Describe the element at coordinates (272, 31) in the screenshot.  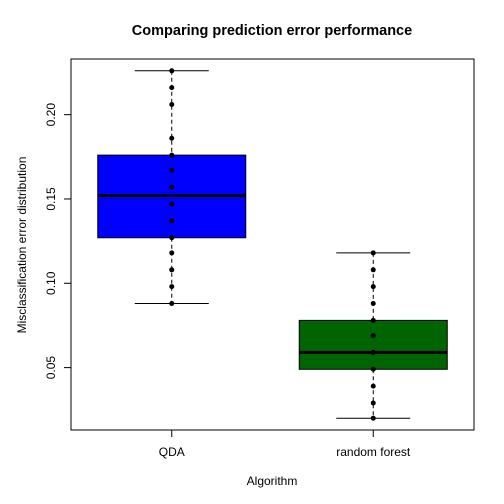
I see `chart-title: Comparing prediction error performance` at that location.